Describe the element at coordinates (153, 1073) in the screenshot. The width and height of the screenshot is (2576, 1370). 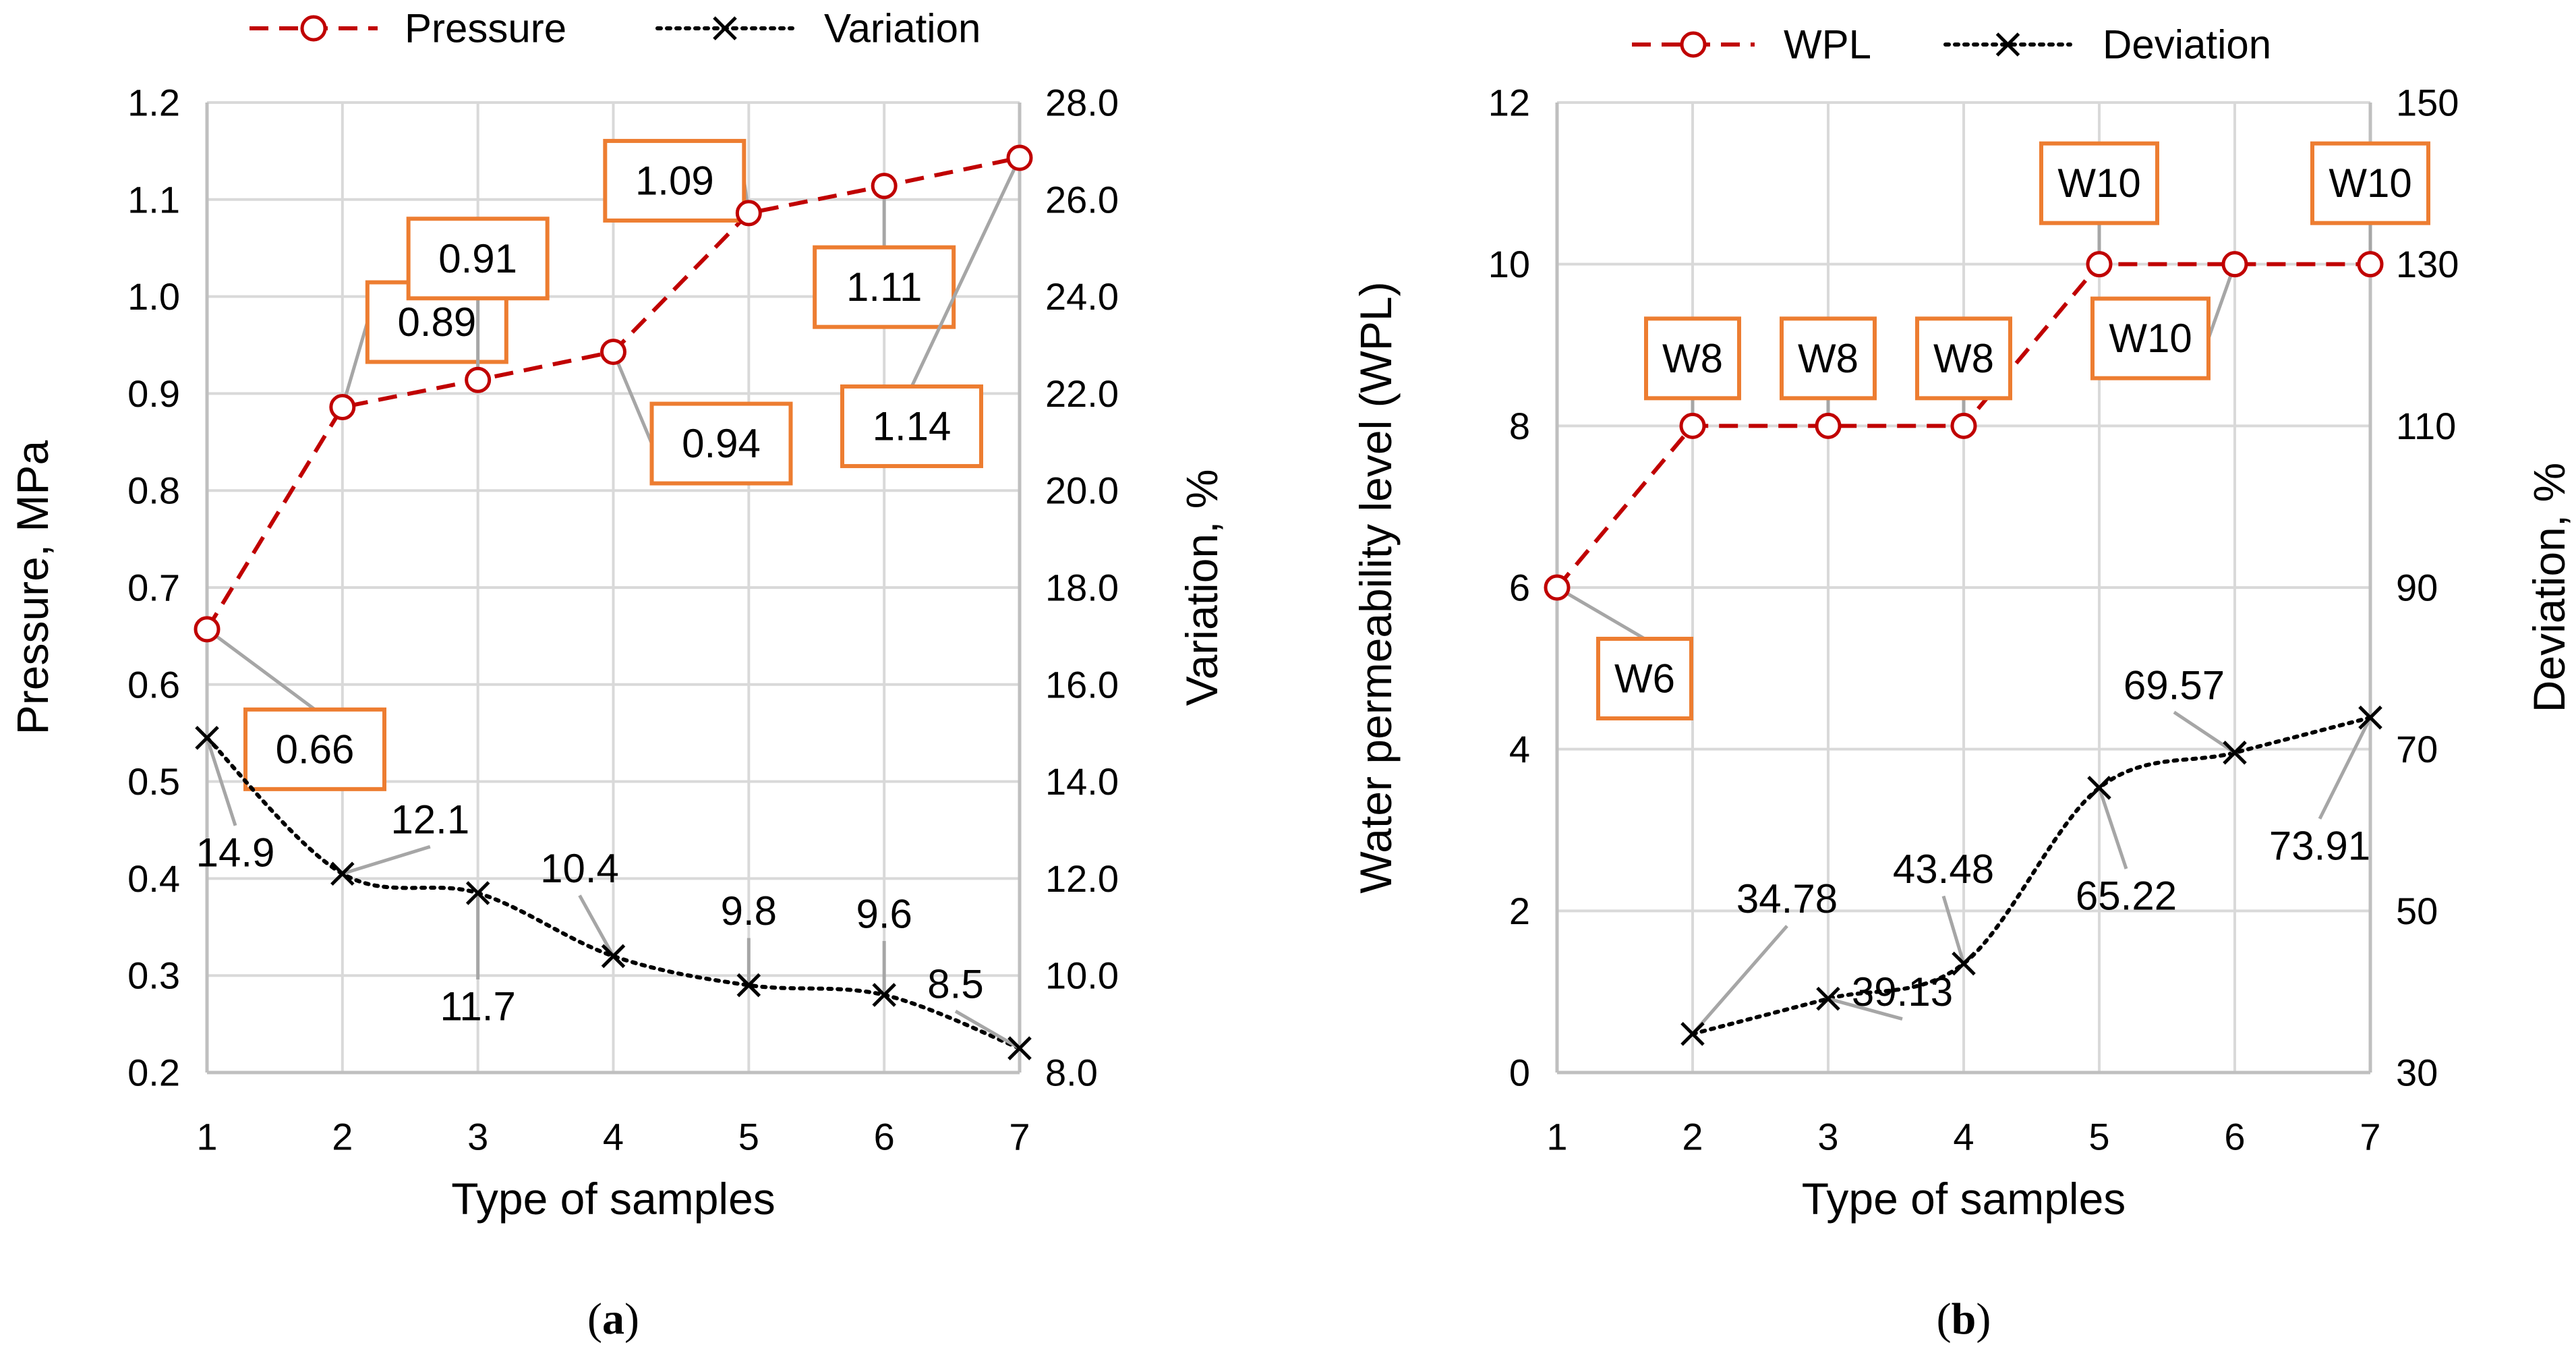
I see `y-left-tick-label: 0.2` at that location.